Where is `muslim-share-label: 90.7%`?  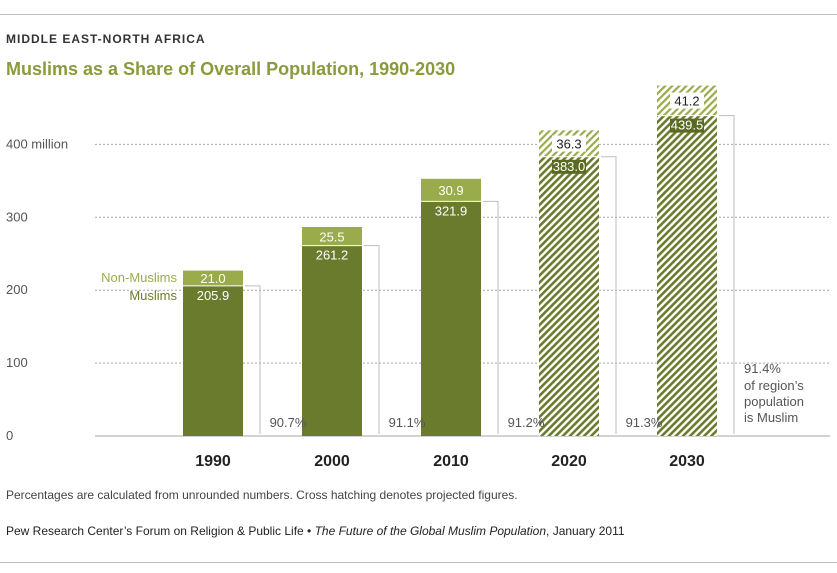
muslim-share-label: 90.7% is located at coordinates (288, 422).